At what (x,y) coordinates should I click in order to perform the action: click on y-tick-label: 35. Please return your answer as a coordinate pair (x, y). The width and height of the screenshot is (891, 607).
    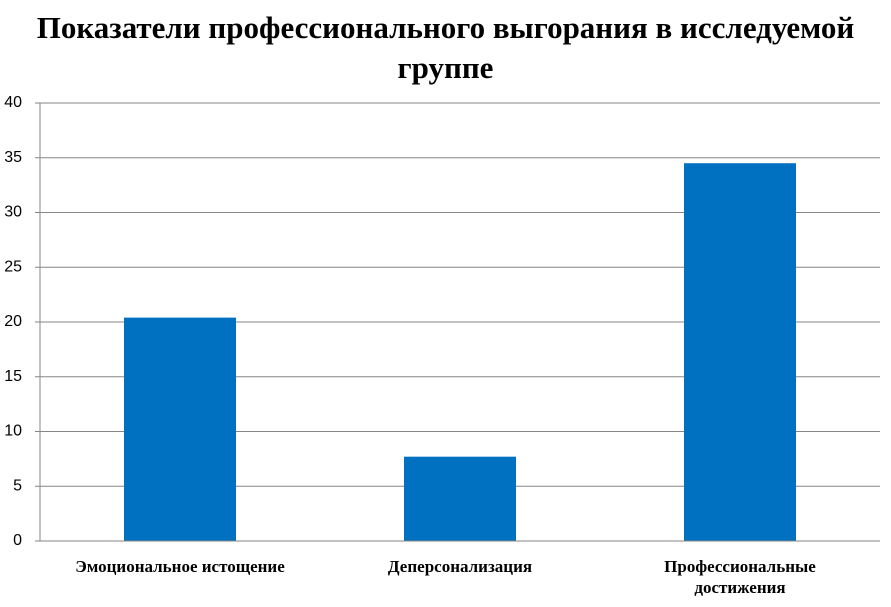
    Looking at the image, I should click on (13, 157).